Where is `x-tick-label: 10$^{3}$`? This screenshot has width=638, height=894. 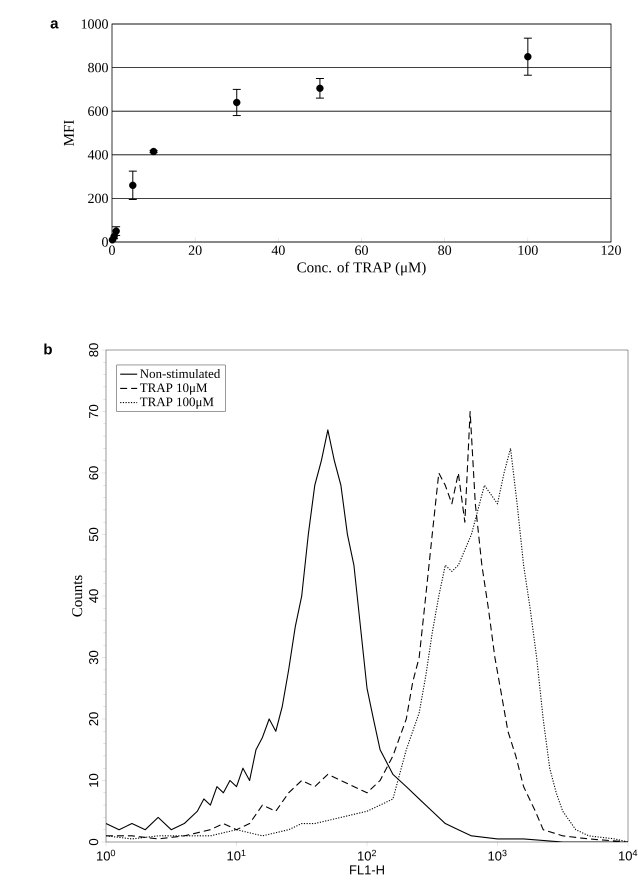
x-tick-label: 10$^{3}$ is located at coordinates (497, 855).